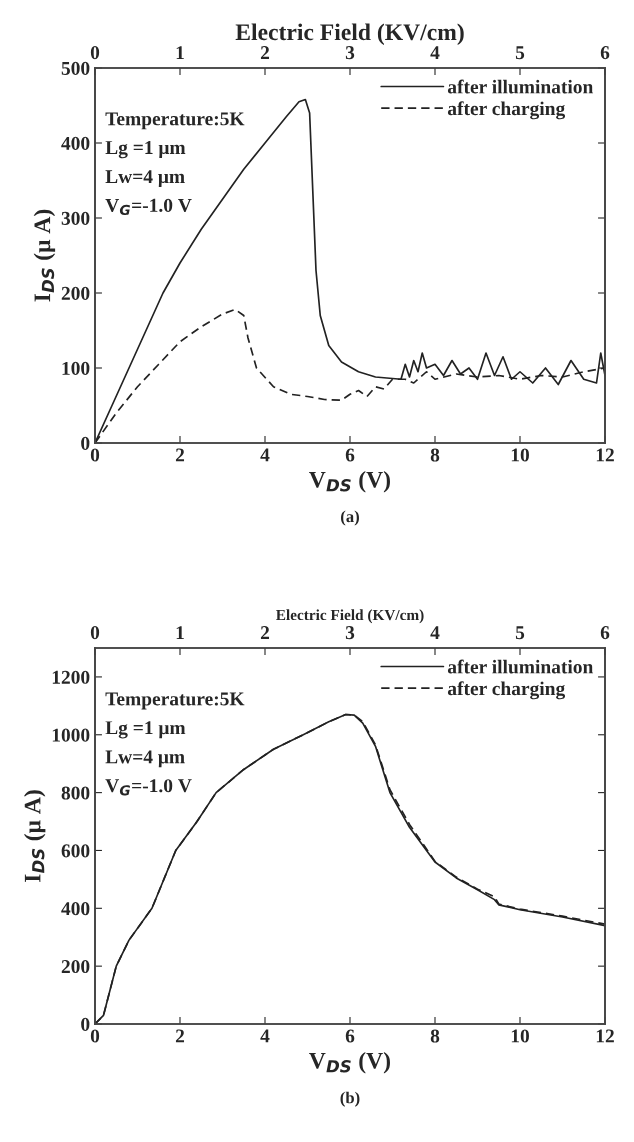 The height and width of the screenshot is (1142, 634). Describe the element at coordinates (71, 677) in the screenshot. I see `y-tick-label: 1200` at that location.